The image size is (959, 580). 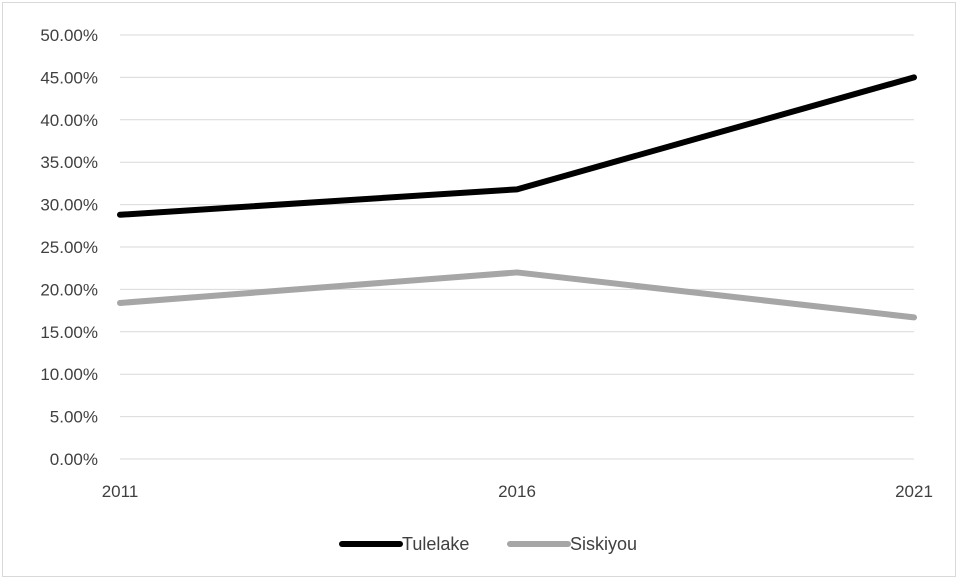 I want to click on x-axis-ticks: 2011 2016 2021, so click(x=517, y=491).